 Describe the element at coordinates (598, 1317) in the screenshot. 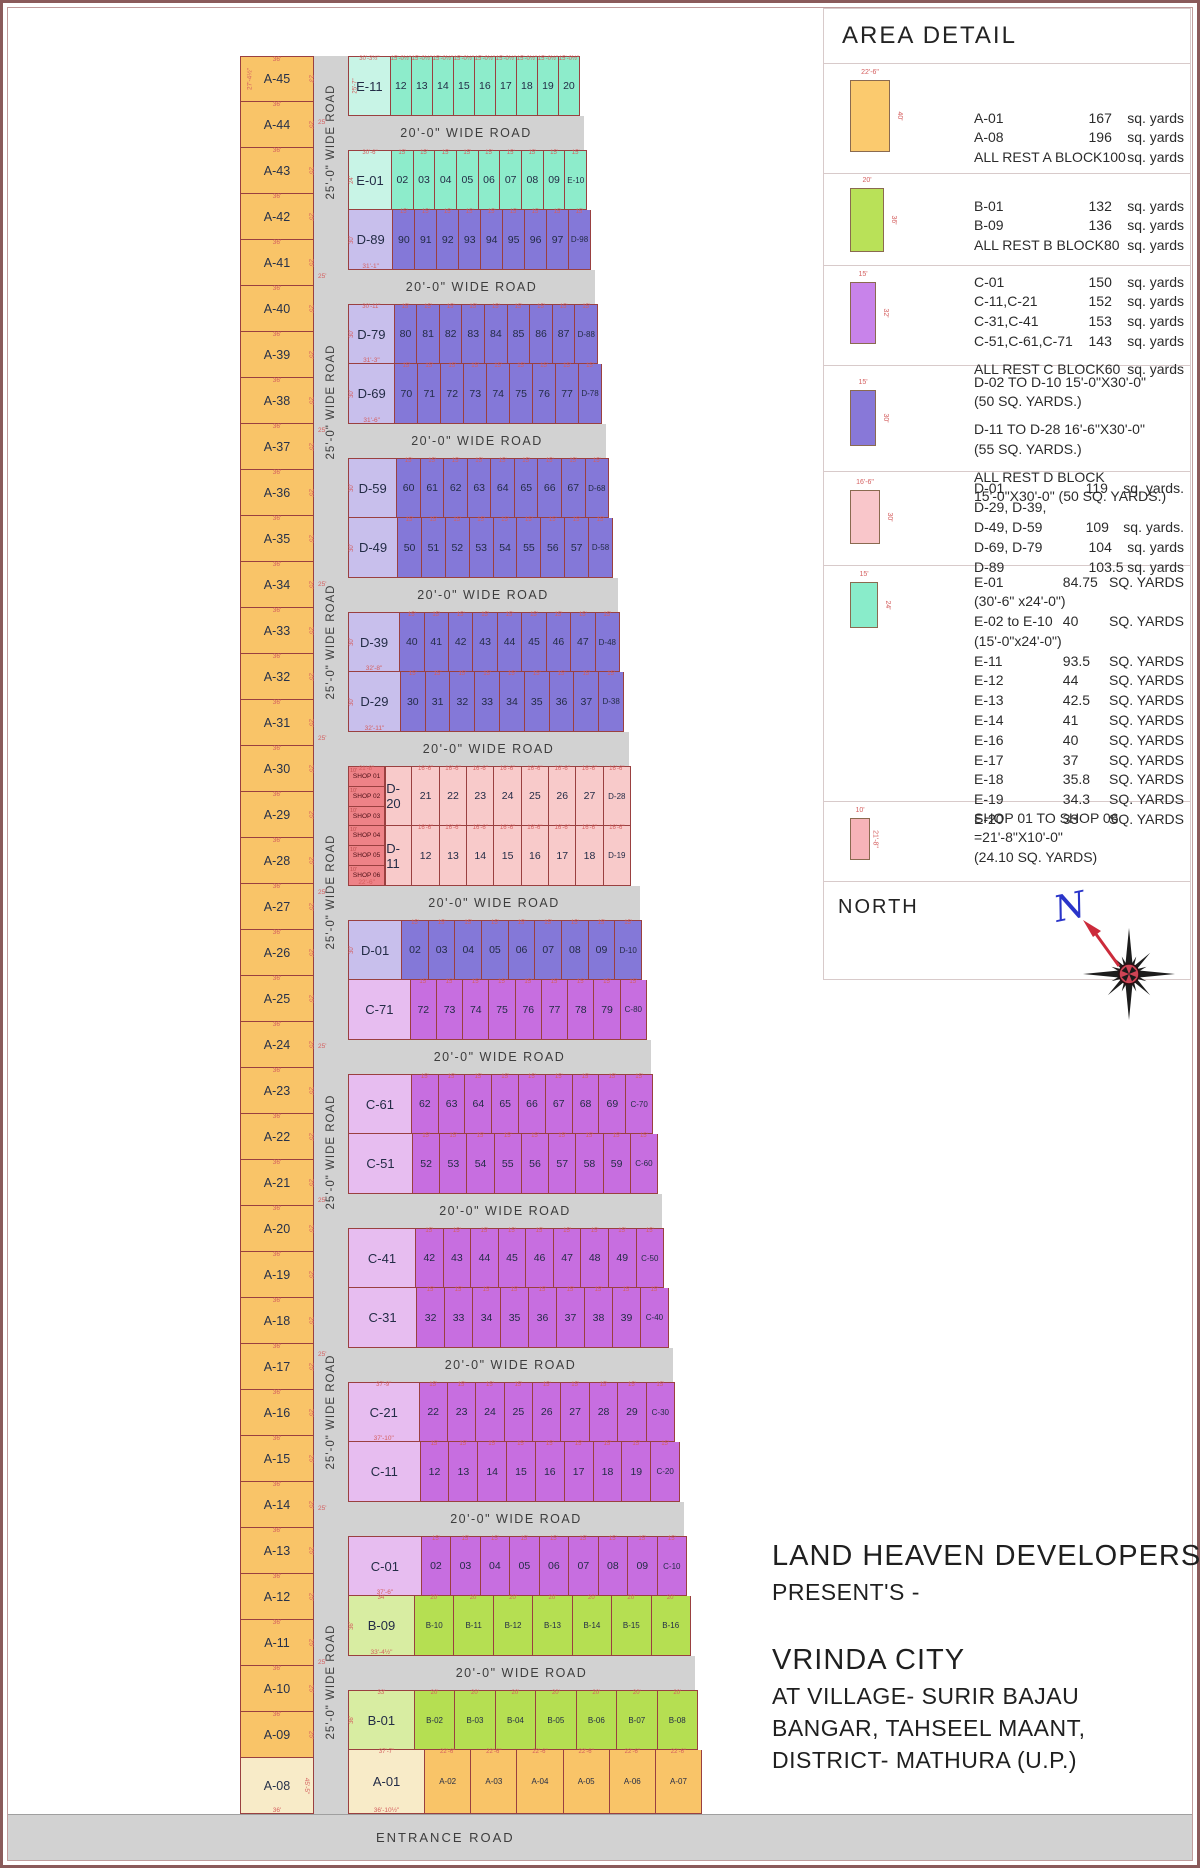

I see `plot-label: 38` at that location.